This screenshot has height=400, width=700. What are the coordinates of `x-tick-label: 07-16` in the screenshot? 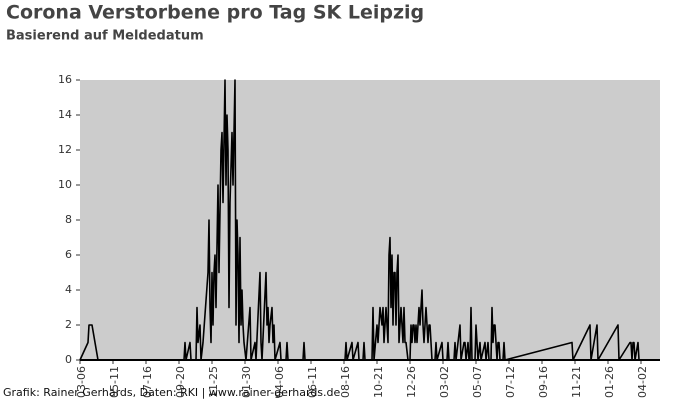 It's located at (147, 382).